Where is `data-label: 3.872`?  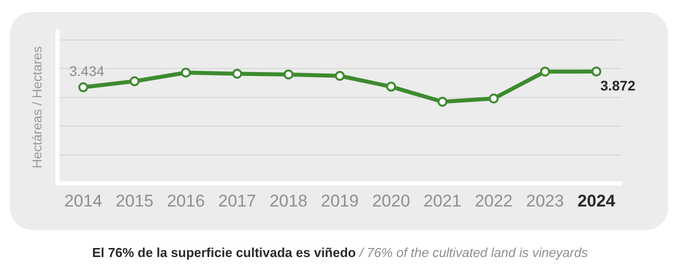
data-label: 3.872 is located at coordinates (618, 85).